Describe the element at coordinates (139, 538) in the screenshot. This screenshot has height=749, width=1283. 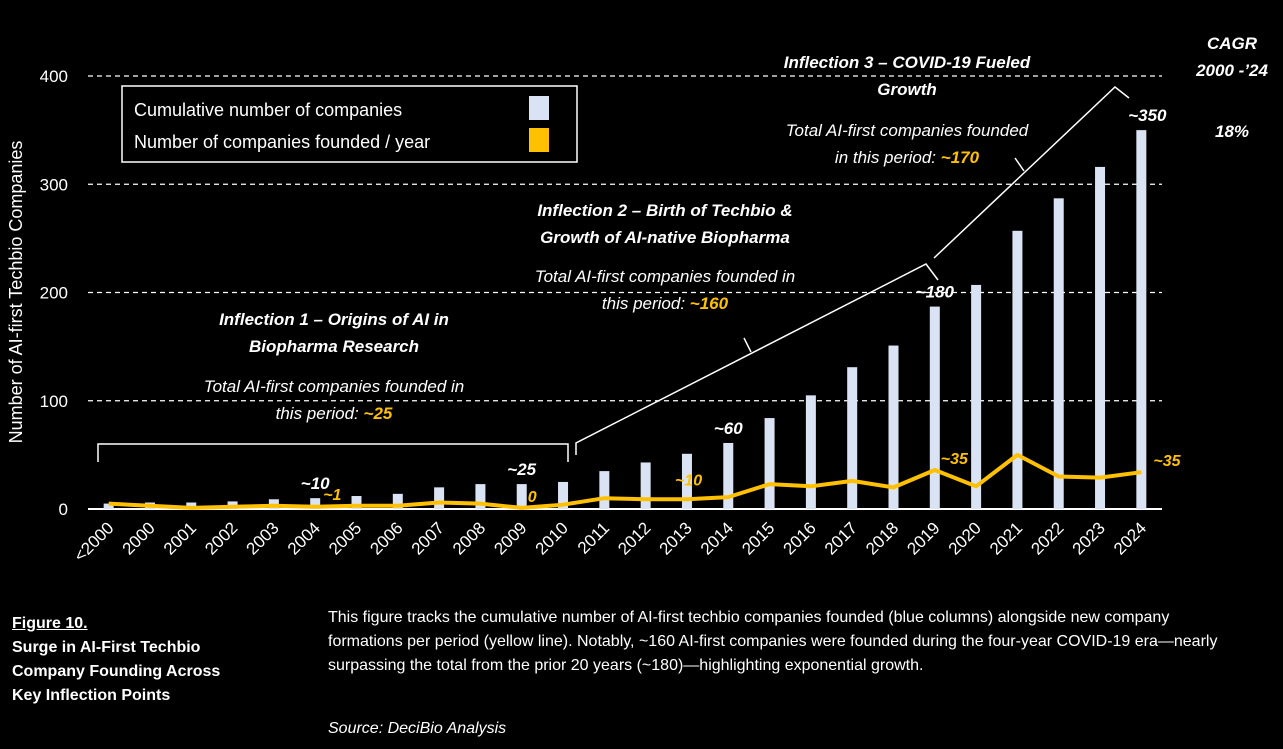
I see `x-tick-label: 2000` at that location.